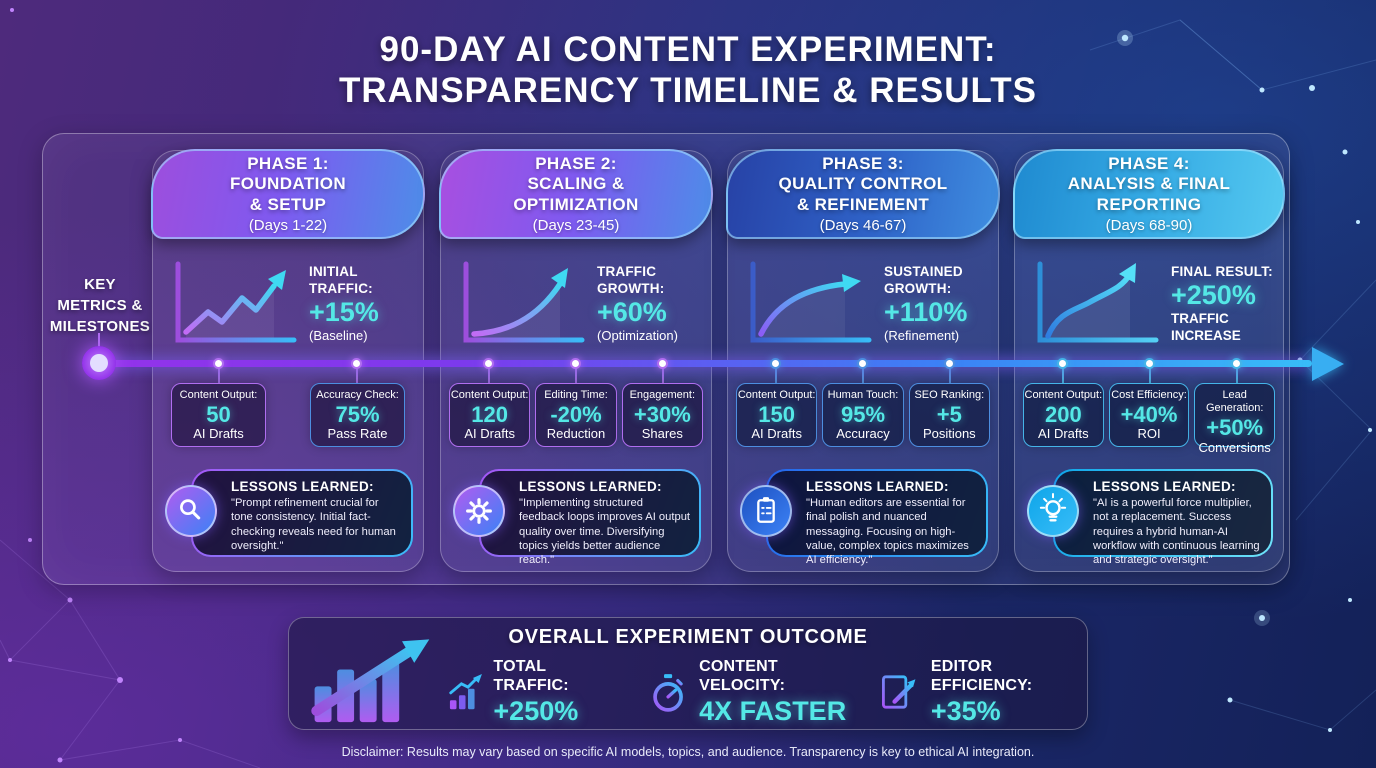 The width and height of the screenshot is (1376, 768). What do you see at coordinates (688, 49) in the screenshot?
I see `page-title-line1: 90-DAY AI CONTENT EXPERIMENT:` at bounding box center [688, 49].